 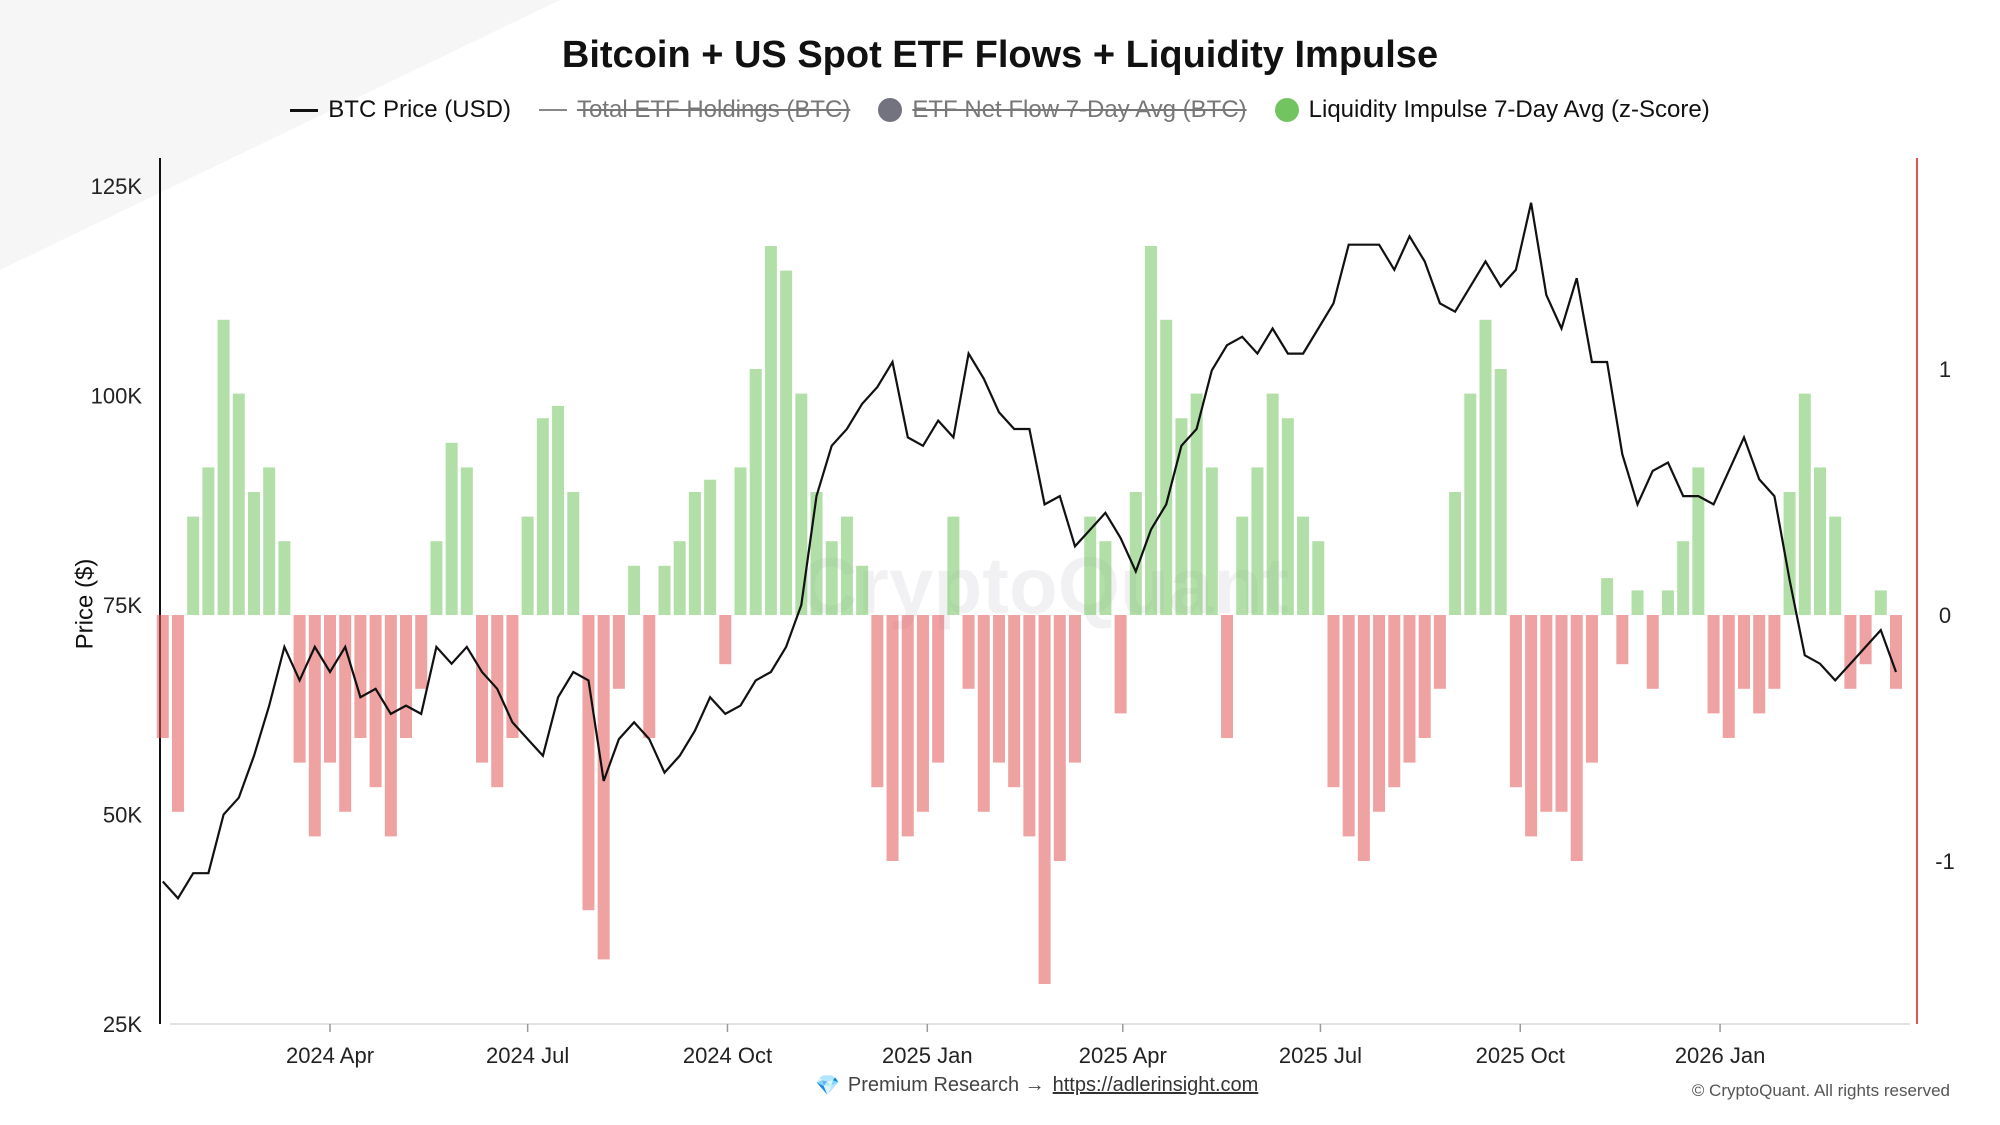 What do you see at coordinates (927, 1055) in the screenshot?
I see `x-tick-label: 2025 Jan` at bounding box center [927, 1055].